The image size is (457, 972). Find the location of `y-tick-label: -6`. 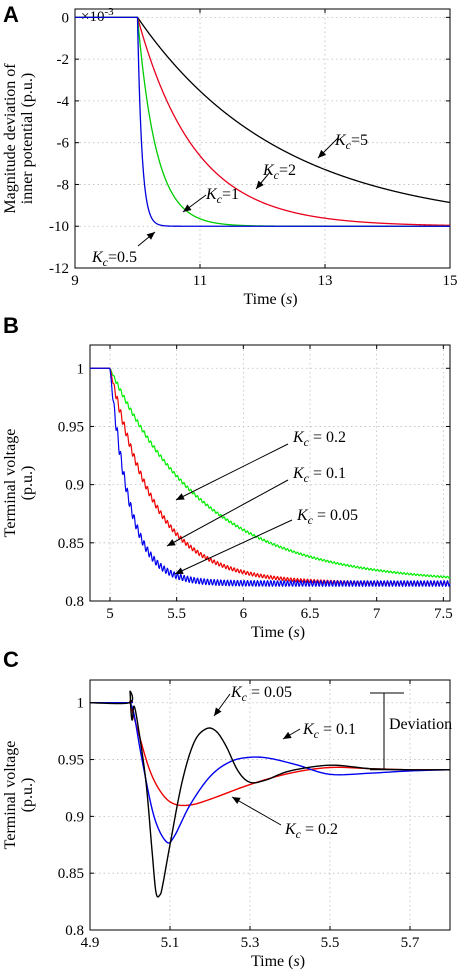

y-tick-label: -6 is located at coordinates (63, 144).